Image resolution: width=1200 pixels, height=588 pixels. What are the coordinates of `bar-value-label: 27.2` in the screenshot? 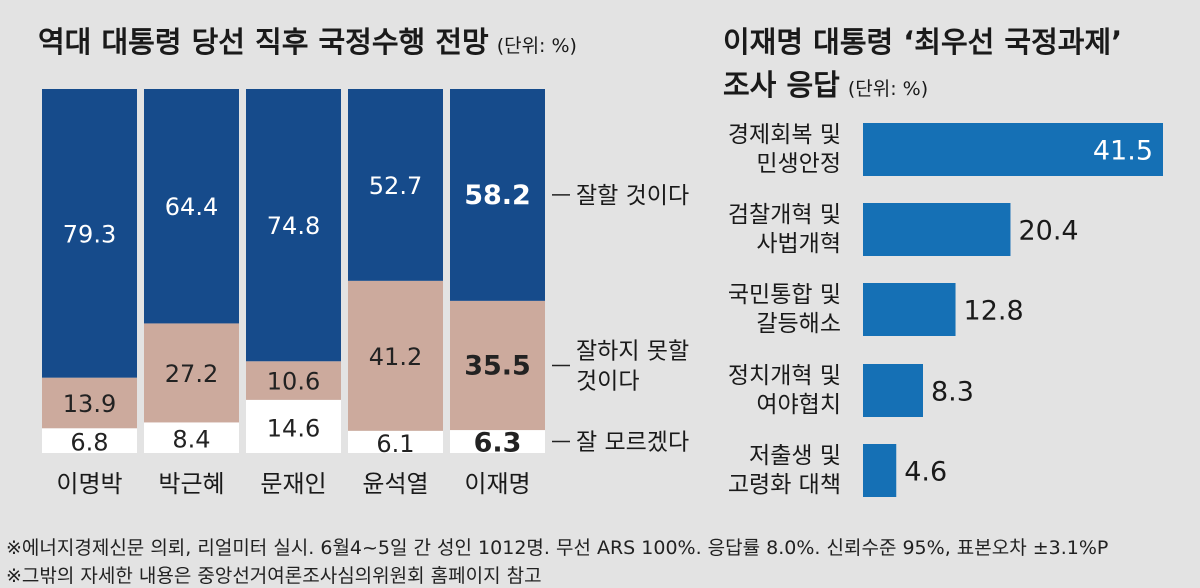 It's located at (191, 374).